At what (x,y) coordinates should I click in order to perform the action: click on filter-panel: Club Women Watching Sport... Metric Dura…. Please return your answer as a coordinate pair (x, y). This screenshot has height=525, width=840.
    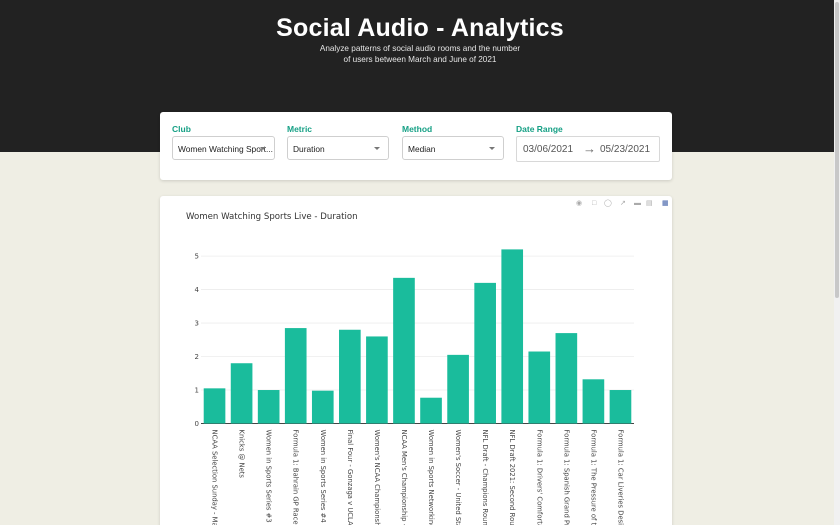
    Looking at the image, I should click on (416, 146).